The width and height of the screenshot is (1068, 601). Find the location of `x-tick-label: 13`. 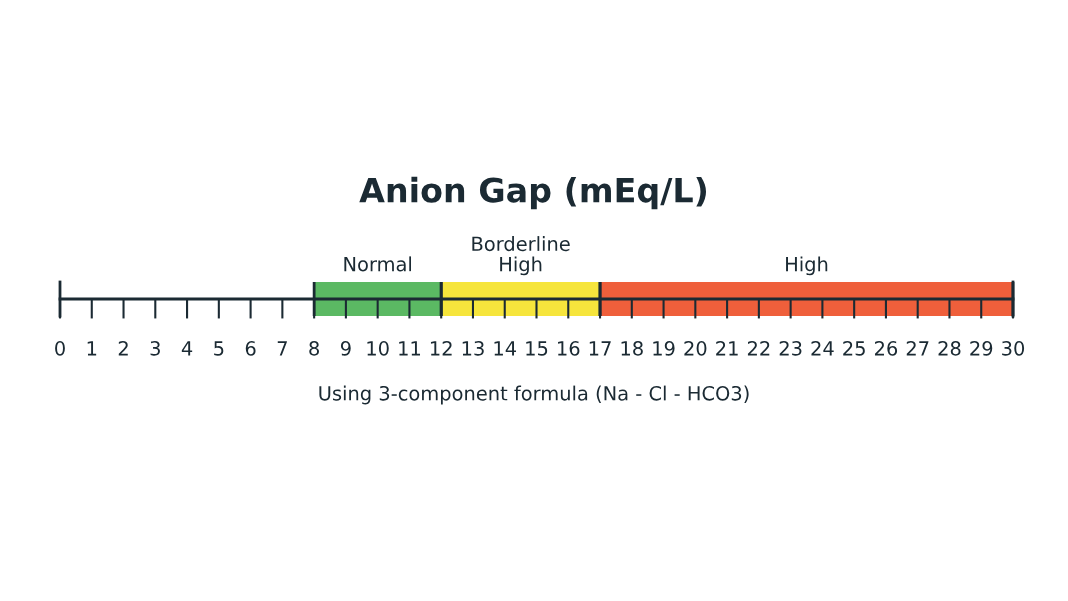

x-tick-label: 13 is located at coordinates (473, 348).